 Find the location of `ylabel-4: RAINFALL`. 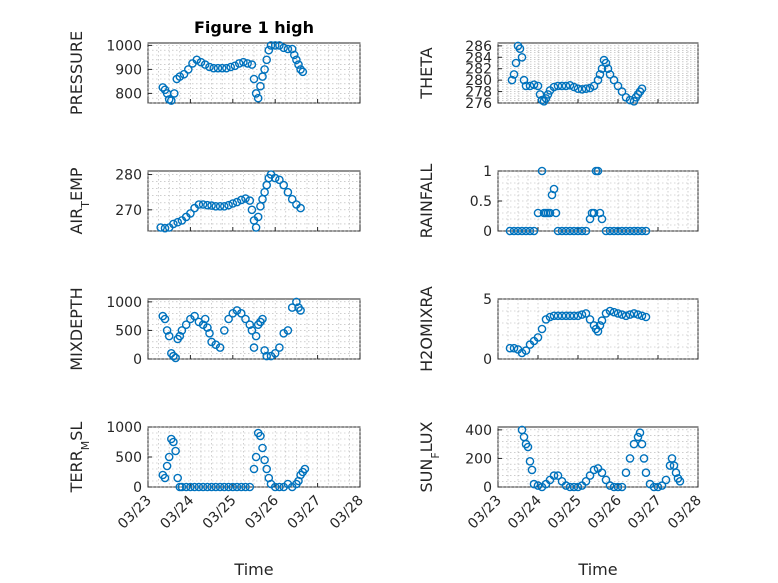

ylabel-4: RAINFALL is located at coordinates (426, 201).